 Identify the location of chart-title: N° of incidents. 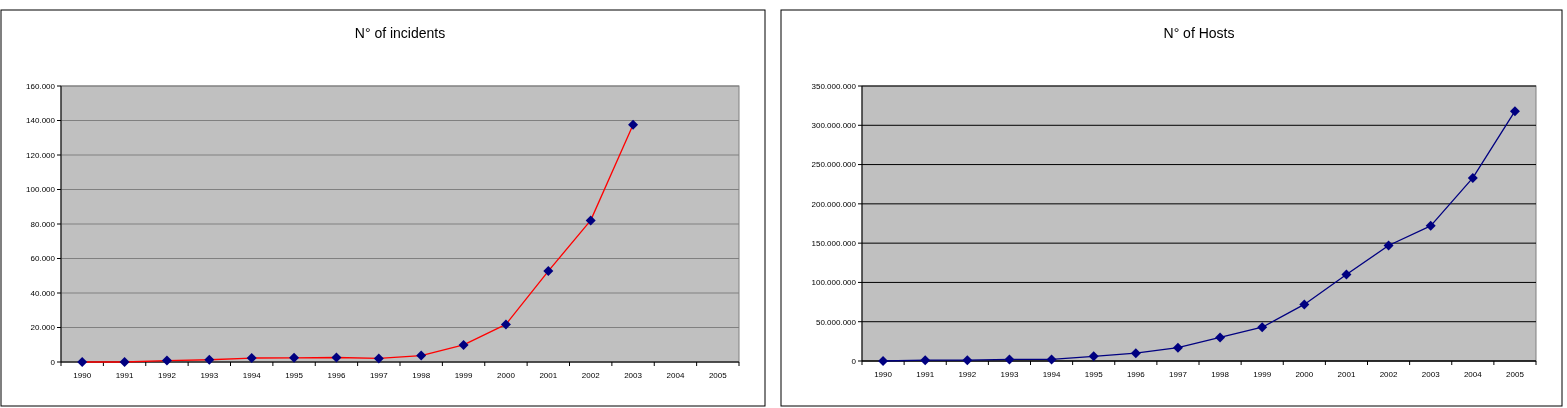
(400, 33).